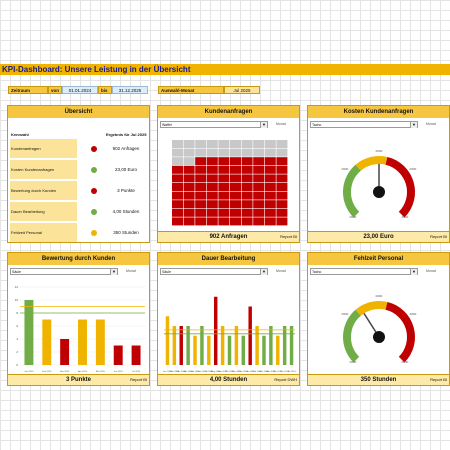 The height and width of the screenshot is (450, 450). What do you see at coordinates (214, 124) in the screenshot?
I see `chart-type-select: Waffel ▼` at bounding box center [214, 124].